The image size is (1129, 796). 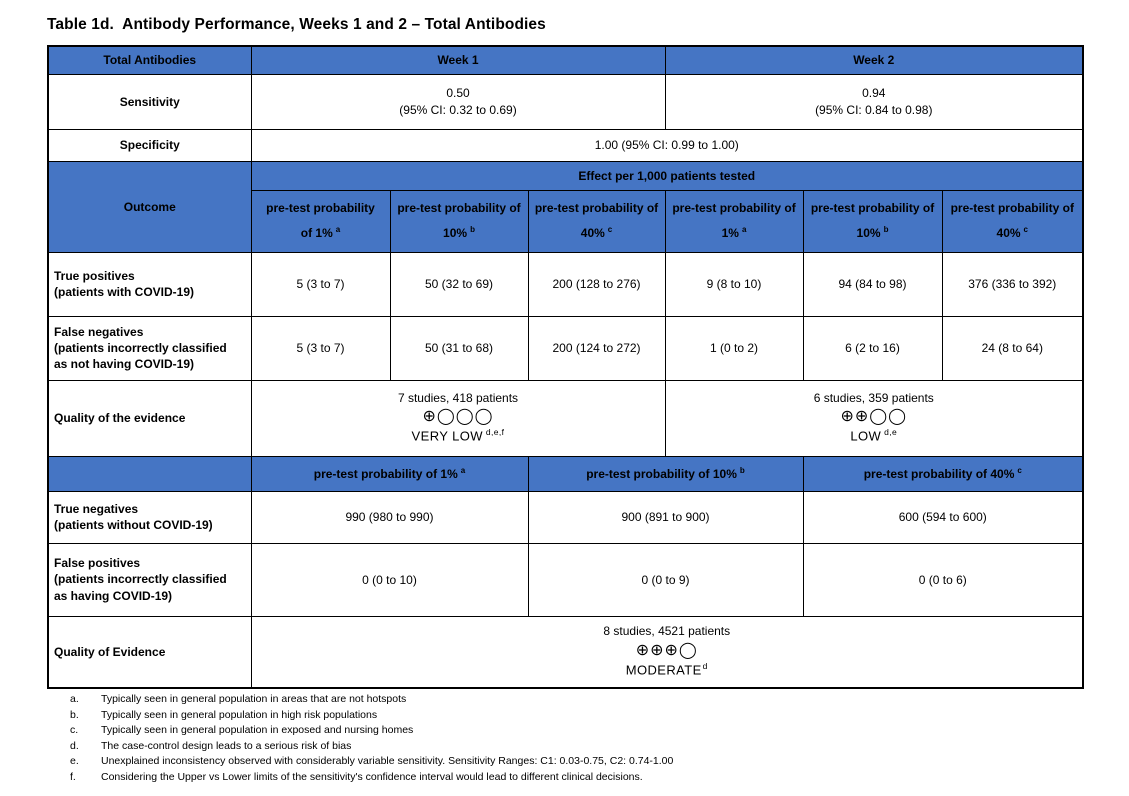 What do you see at coordinates (1012, 221) in the screenshot?
I see `subheader-w2-40pct: pre-test probability of 40% c` at bounding box center [1012, 221].